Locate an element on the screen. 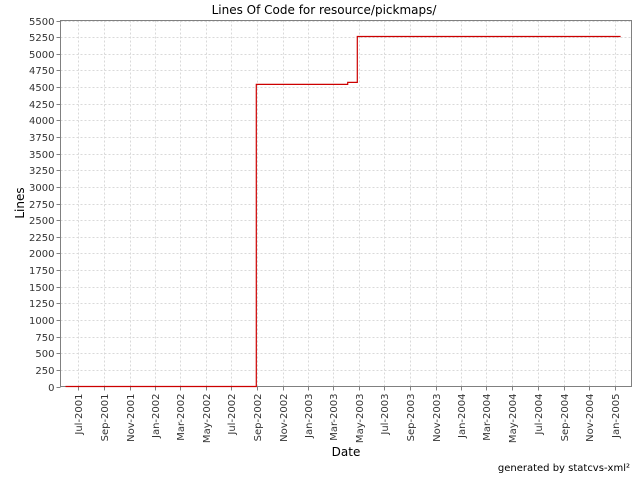 This screenshot has width=640, height=480. generator-credit: generated by statcvs-xml² is located at coordinates (563, 468).